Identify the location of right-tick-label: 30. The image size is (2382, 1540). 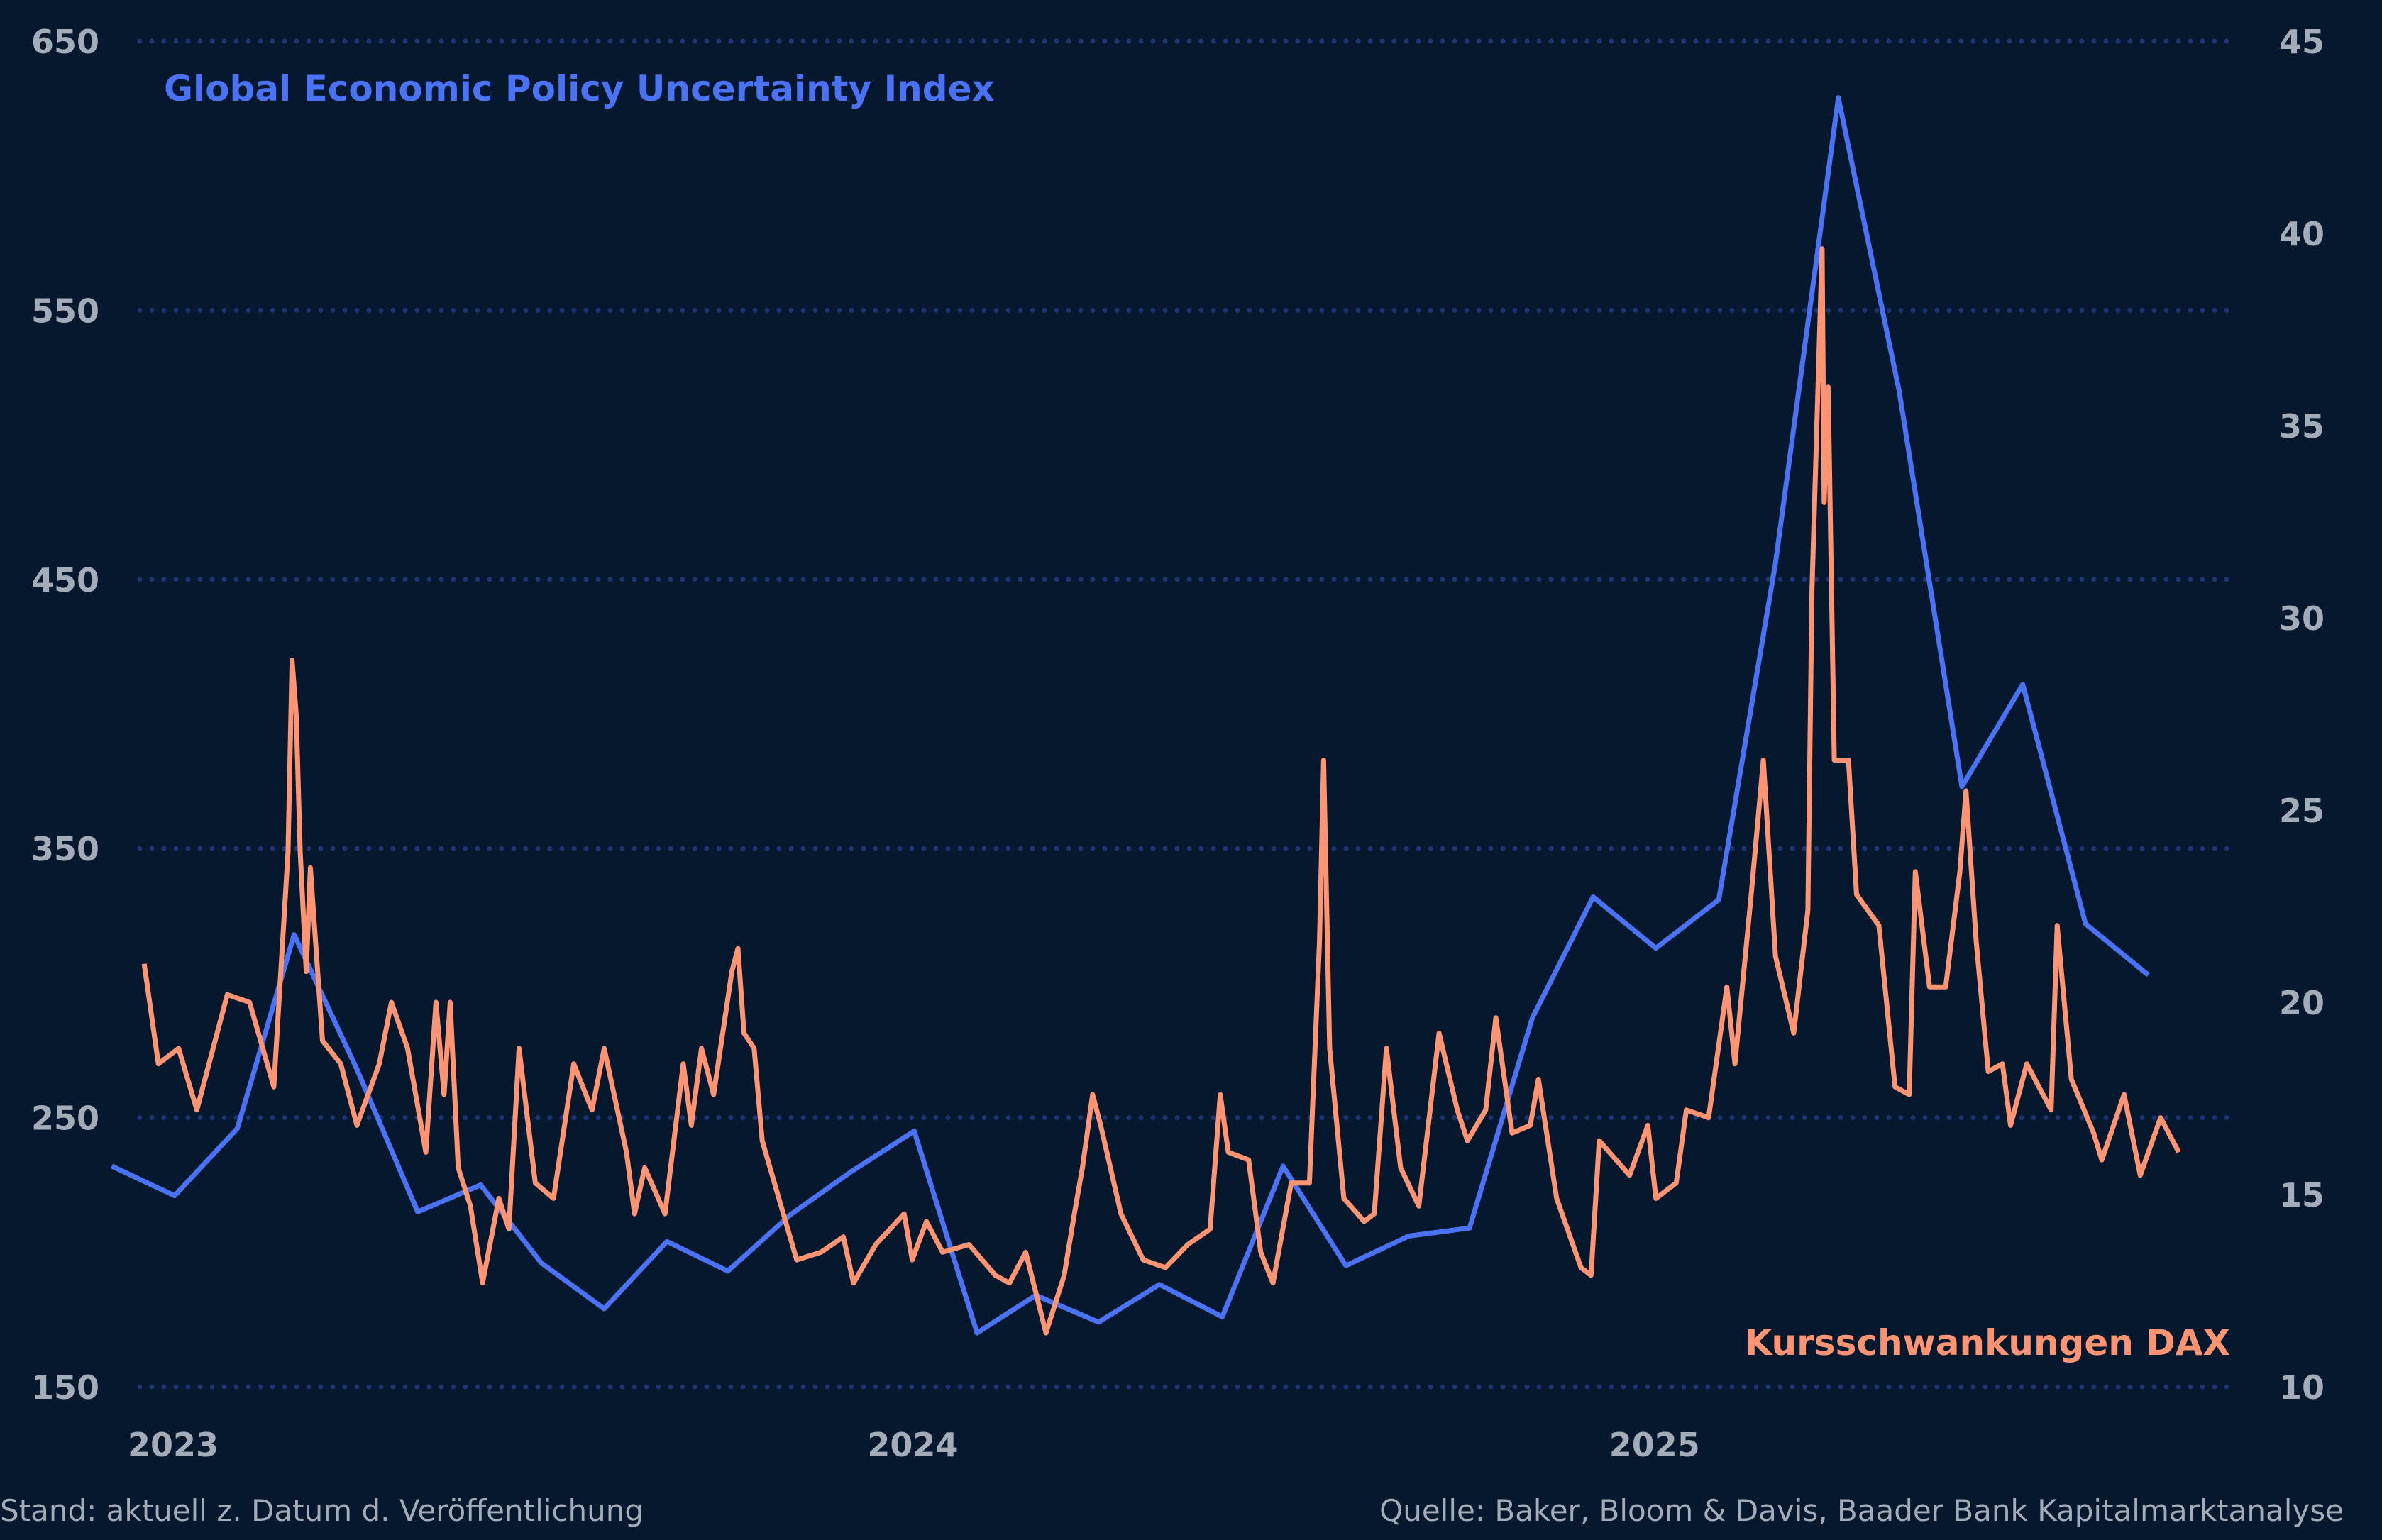
(2302, 618).